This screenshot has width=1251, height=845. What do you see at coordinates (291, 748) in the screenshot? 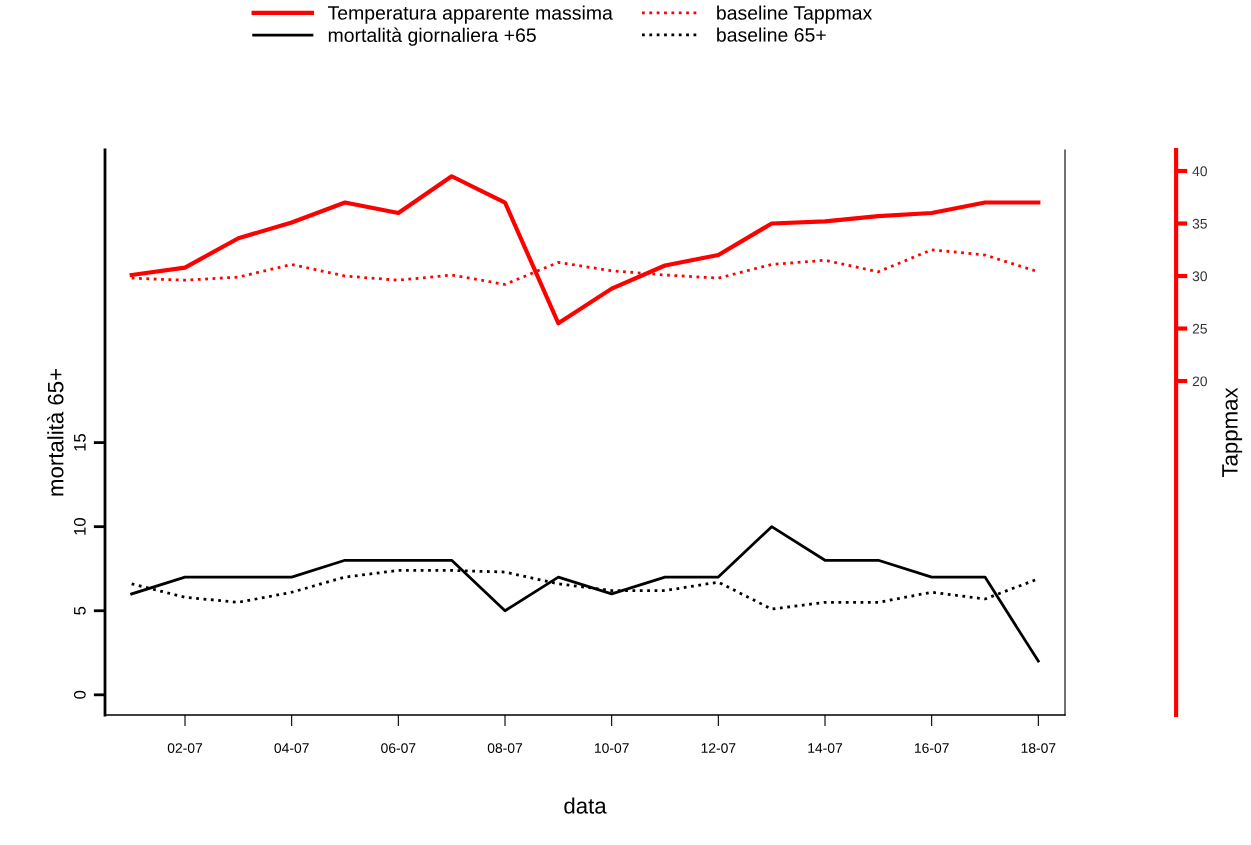
I see `x-tick-label: 04-07` at bounding box center [291, 748].